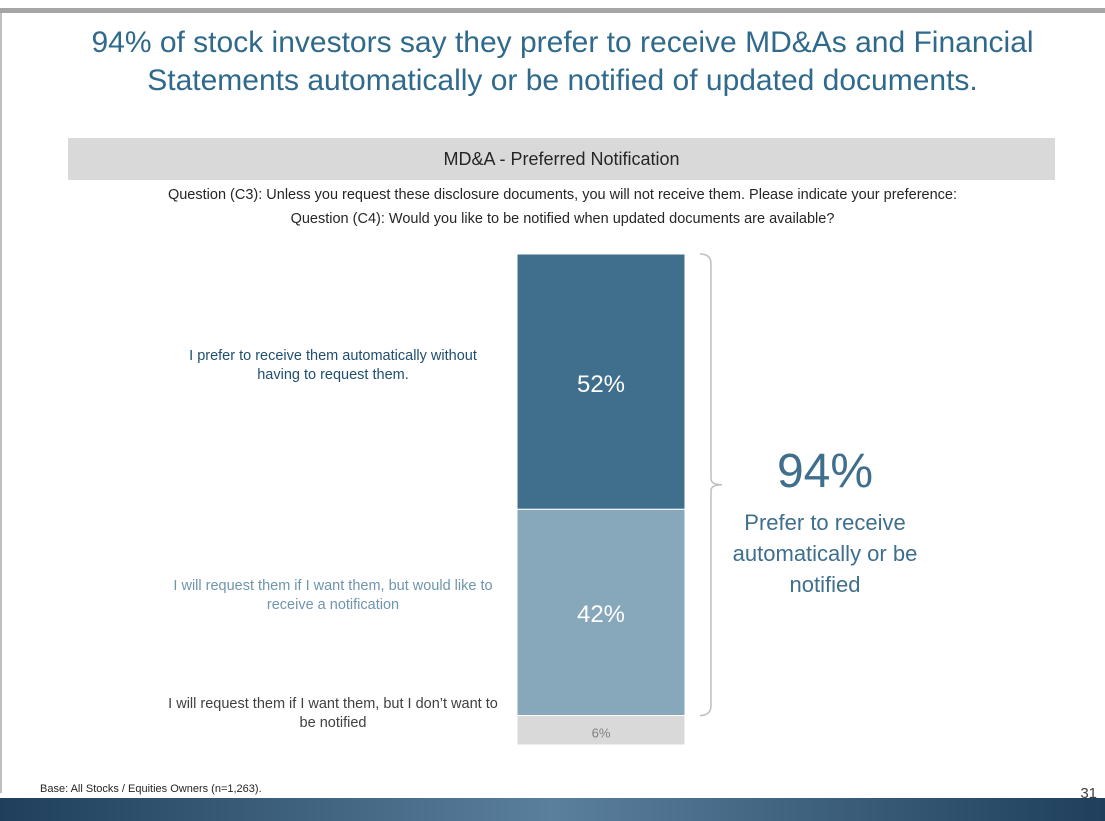 The height and width of the screenshot is (821, 1105). I want to click on bracket, so click(711, 485).